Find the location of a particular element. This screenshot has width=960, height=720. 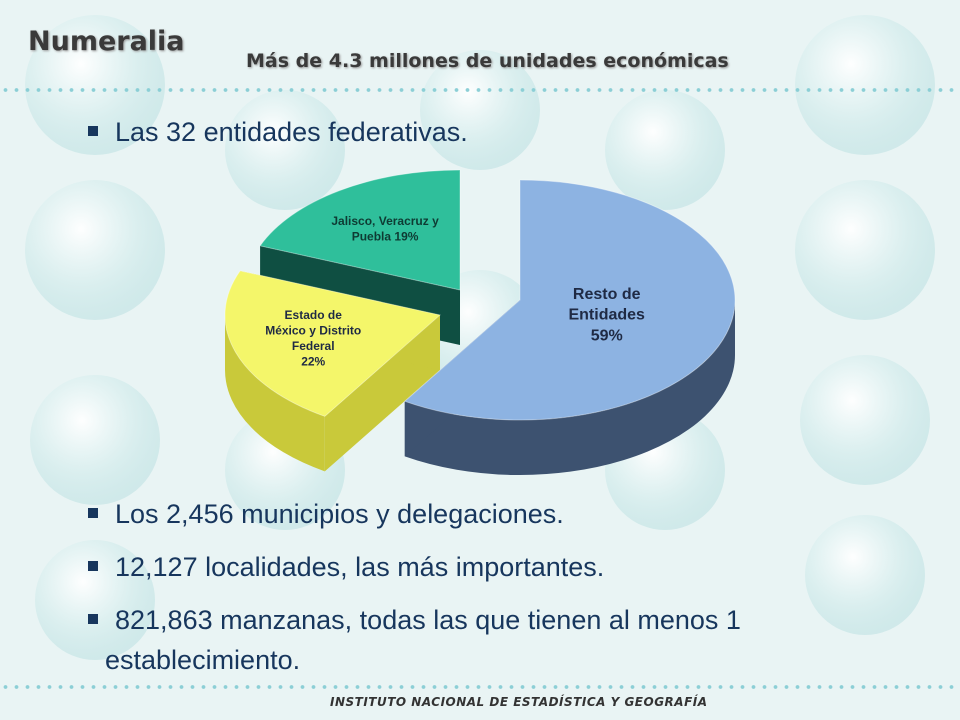

pie-label-line: Jalisco, Veracruz y is located at coordinates (385, 221).